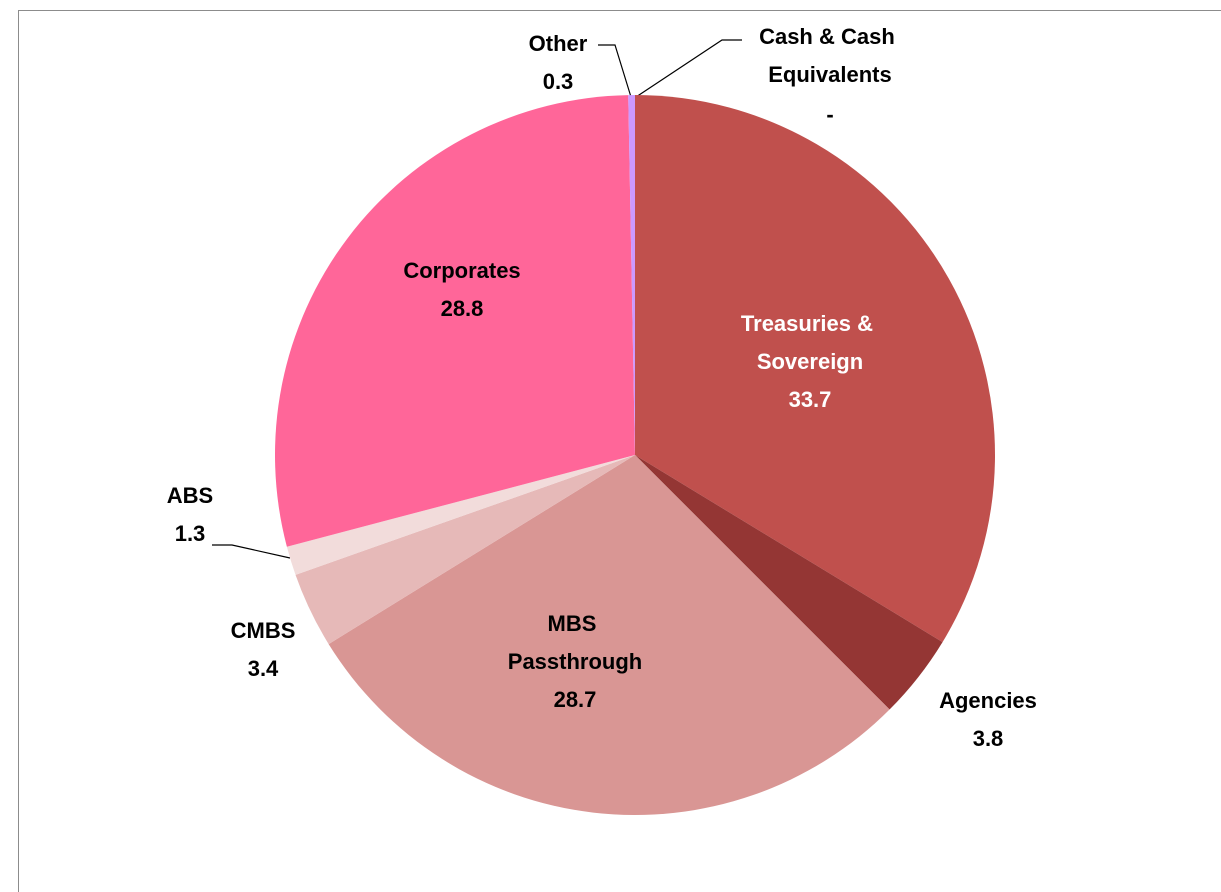  Describe the element at coordinates (575, 642) in the screenshot. I see `slice-label: MBS Passthrough` at that location.